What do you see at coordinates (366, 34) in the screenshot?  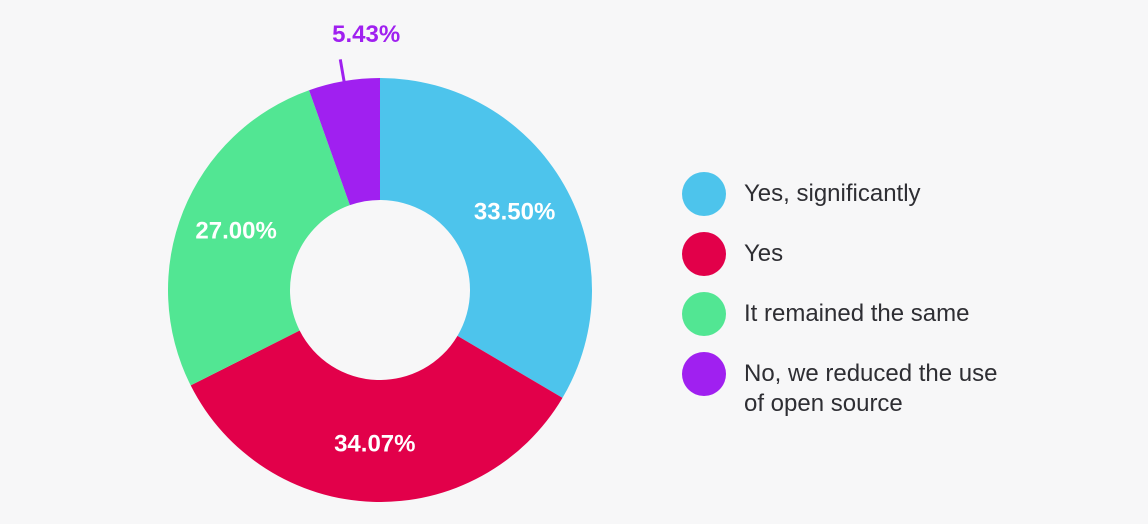 I see `data-label-reduced: 5.43%` at bounding box center [366, 34].